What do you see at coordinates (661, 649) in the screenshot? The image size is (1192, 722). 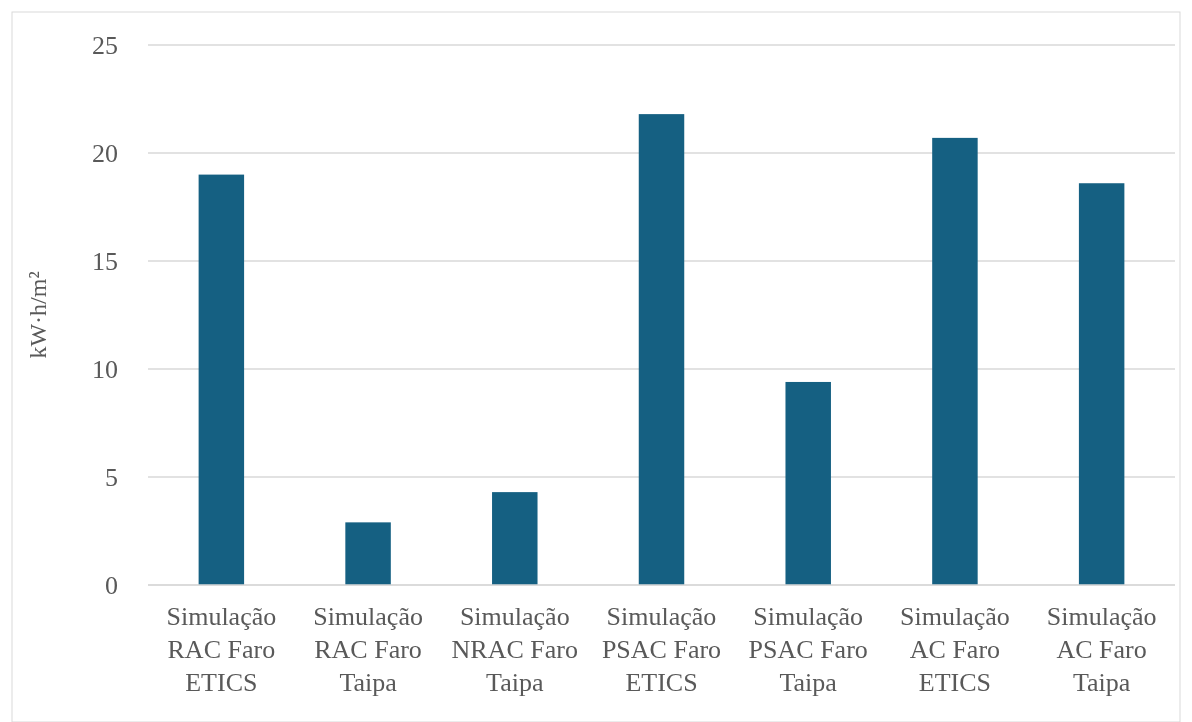 I see `x-tick-label: Simulação PSAC Faro ETICS` at bounding box center [661, 649].